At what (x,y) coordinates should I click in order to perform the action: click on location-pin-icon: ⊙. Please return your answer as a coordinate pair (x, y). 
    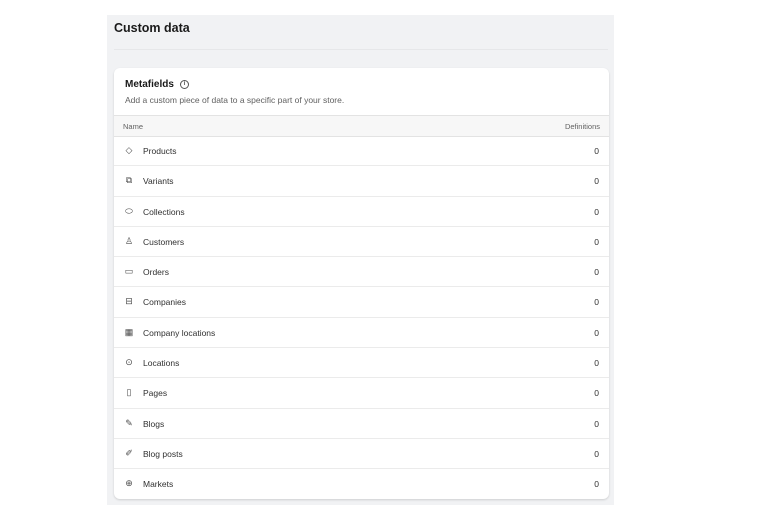
    Looking at the image, I should click on (129, 362).